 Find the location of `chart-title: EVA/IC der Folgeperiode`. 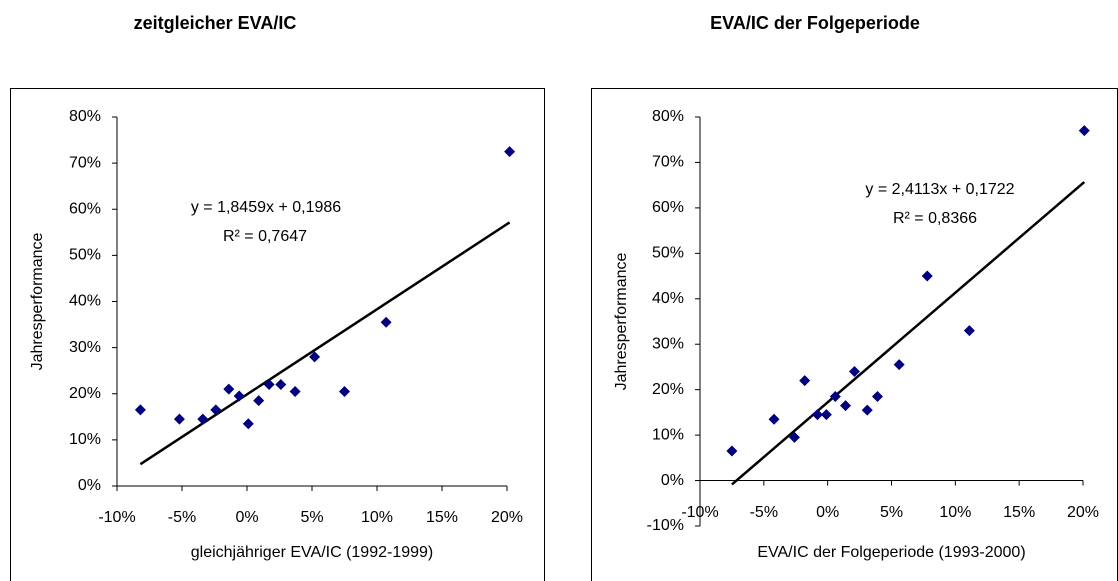

chart-title: EVA/IC der Folgeperiode is located at coordinates (815, 23).